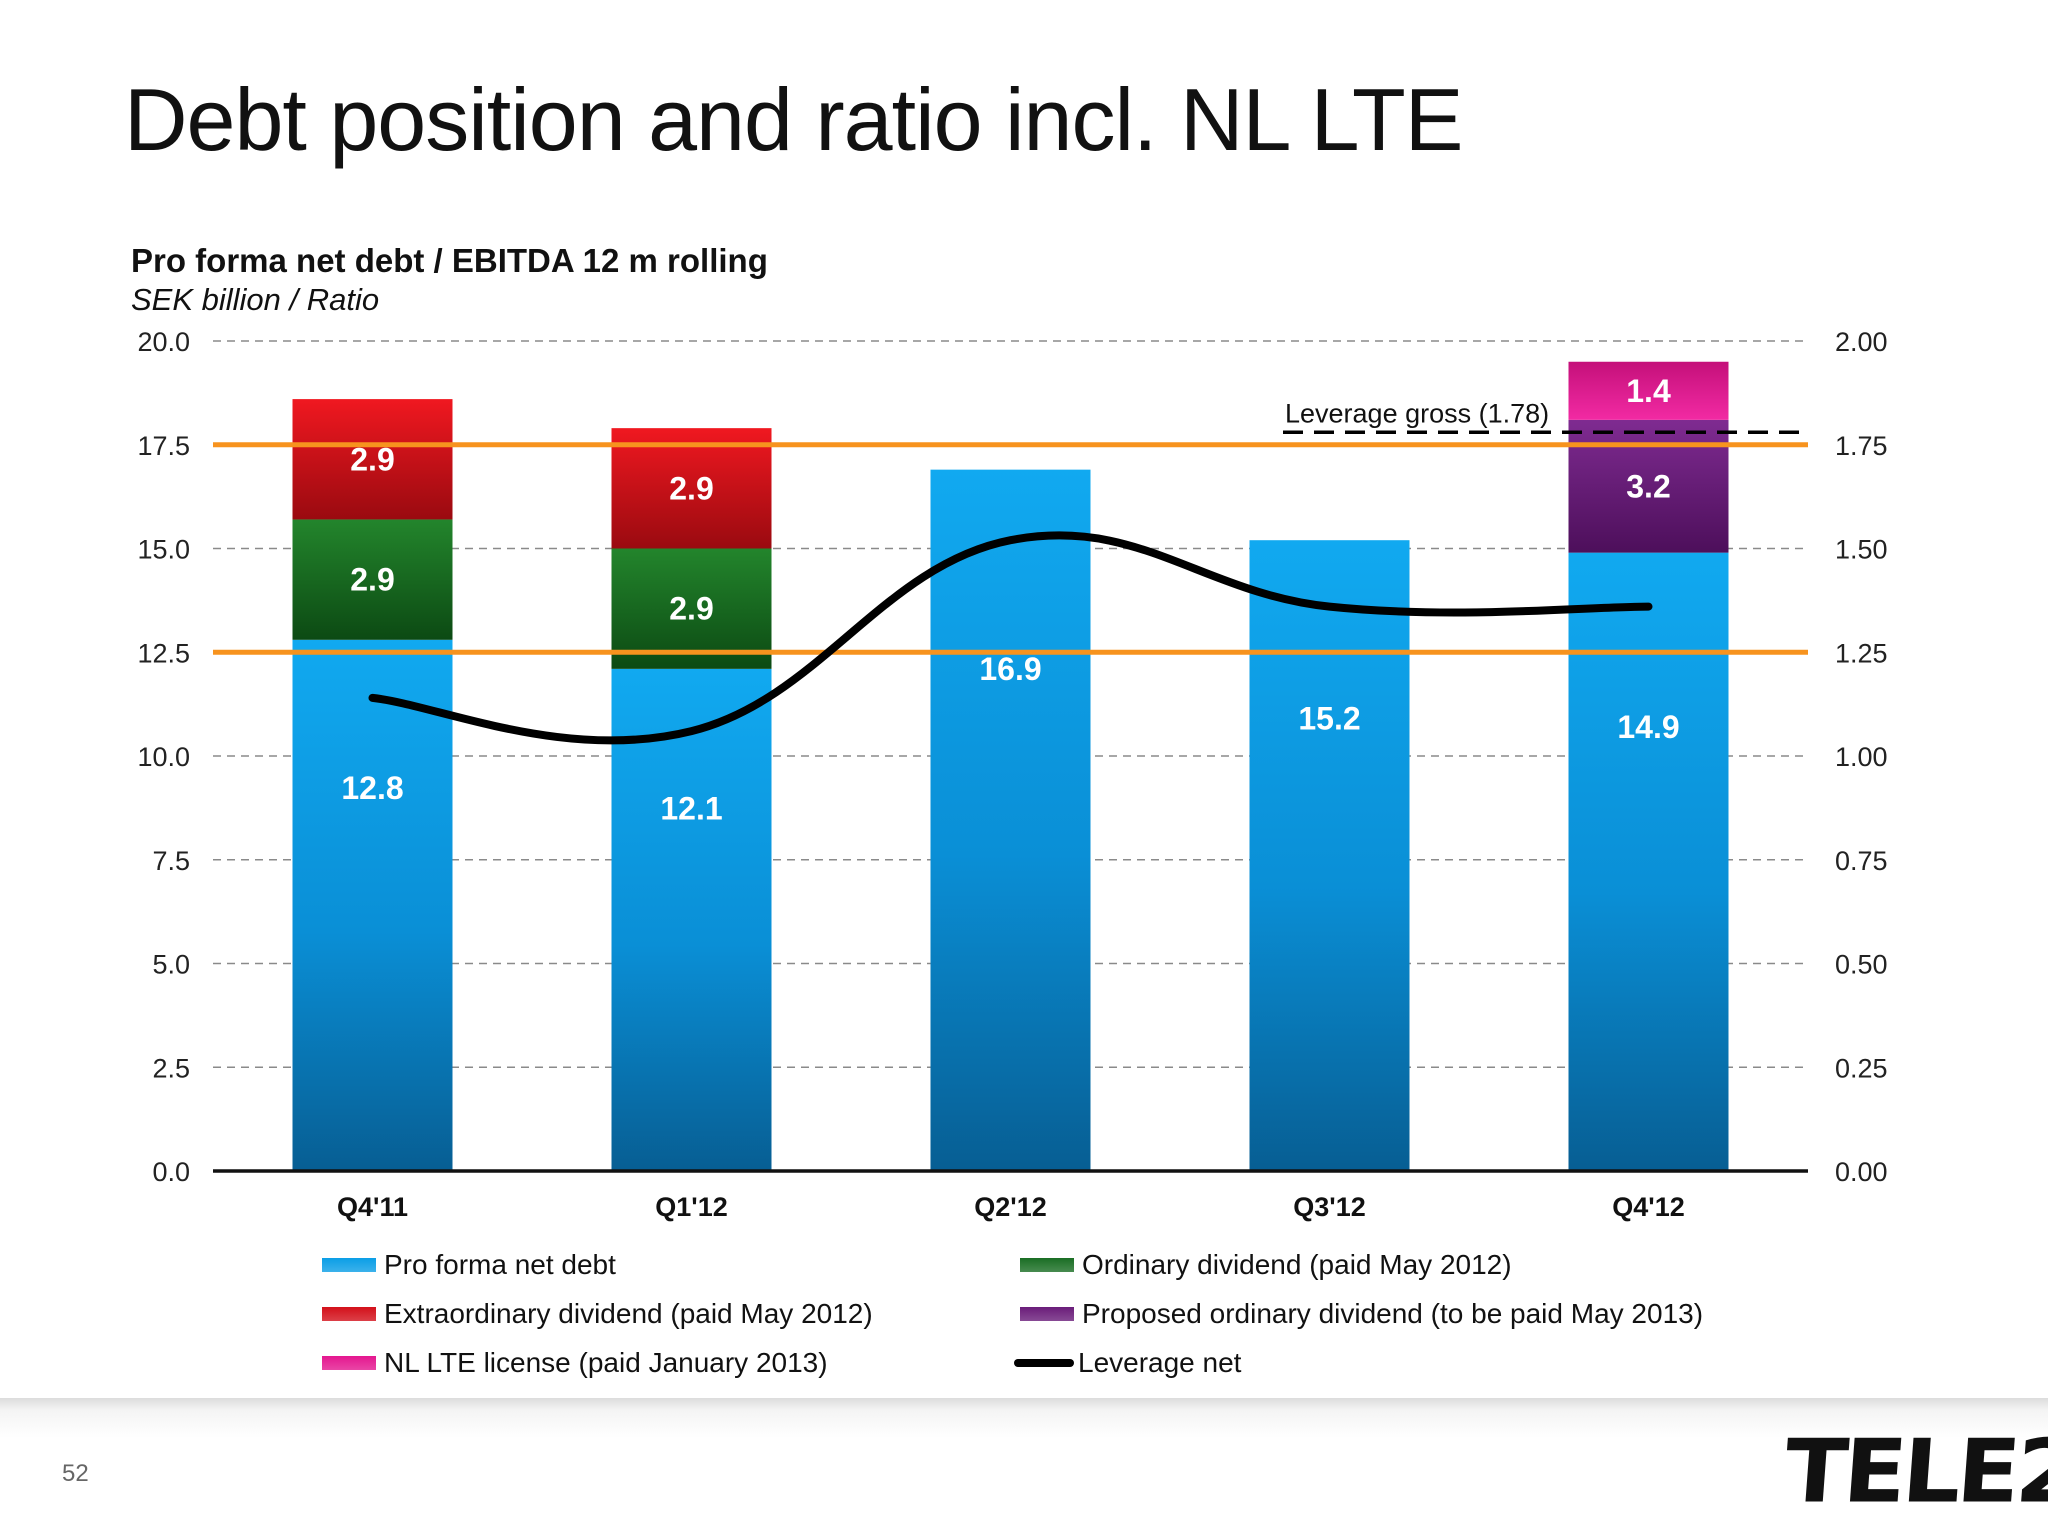 This screenshot has height=1536, width=2048. Describe the element at coordinates (1024, 1467) in the screenshot. I see `footer-band` at that location.